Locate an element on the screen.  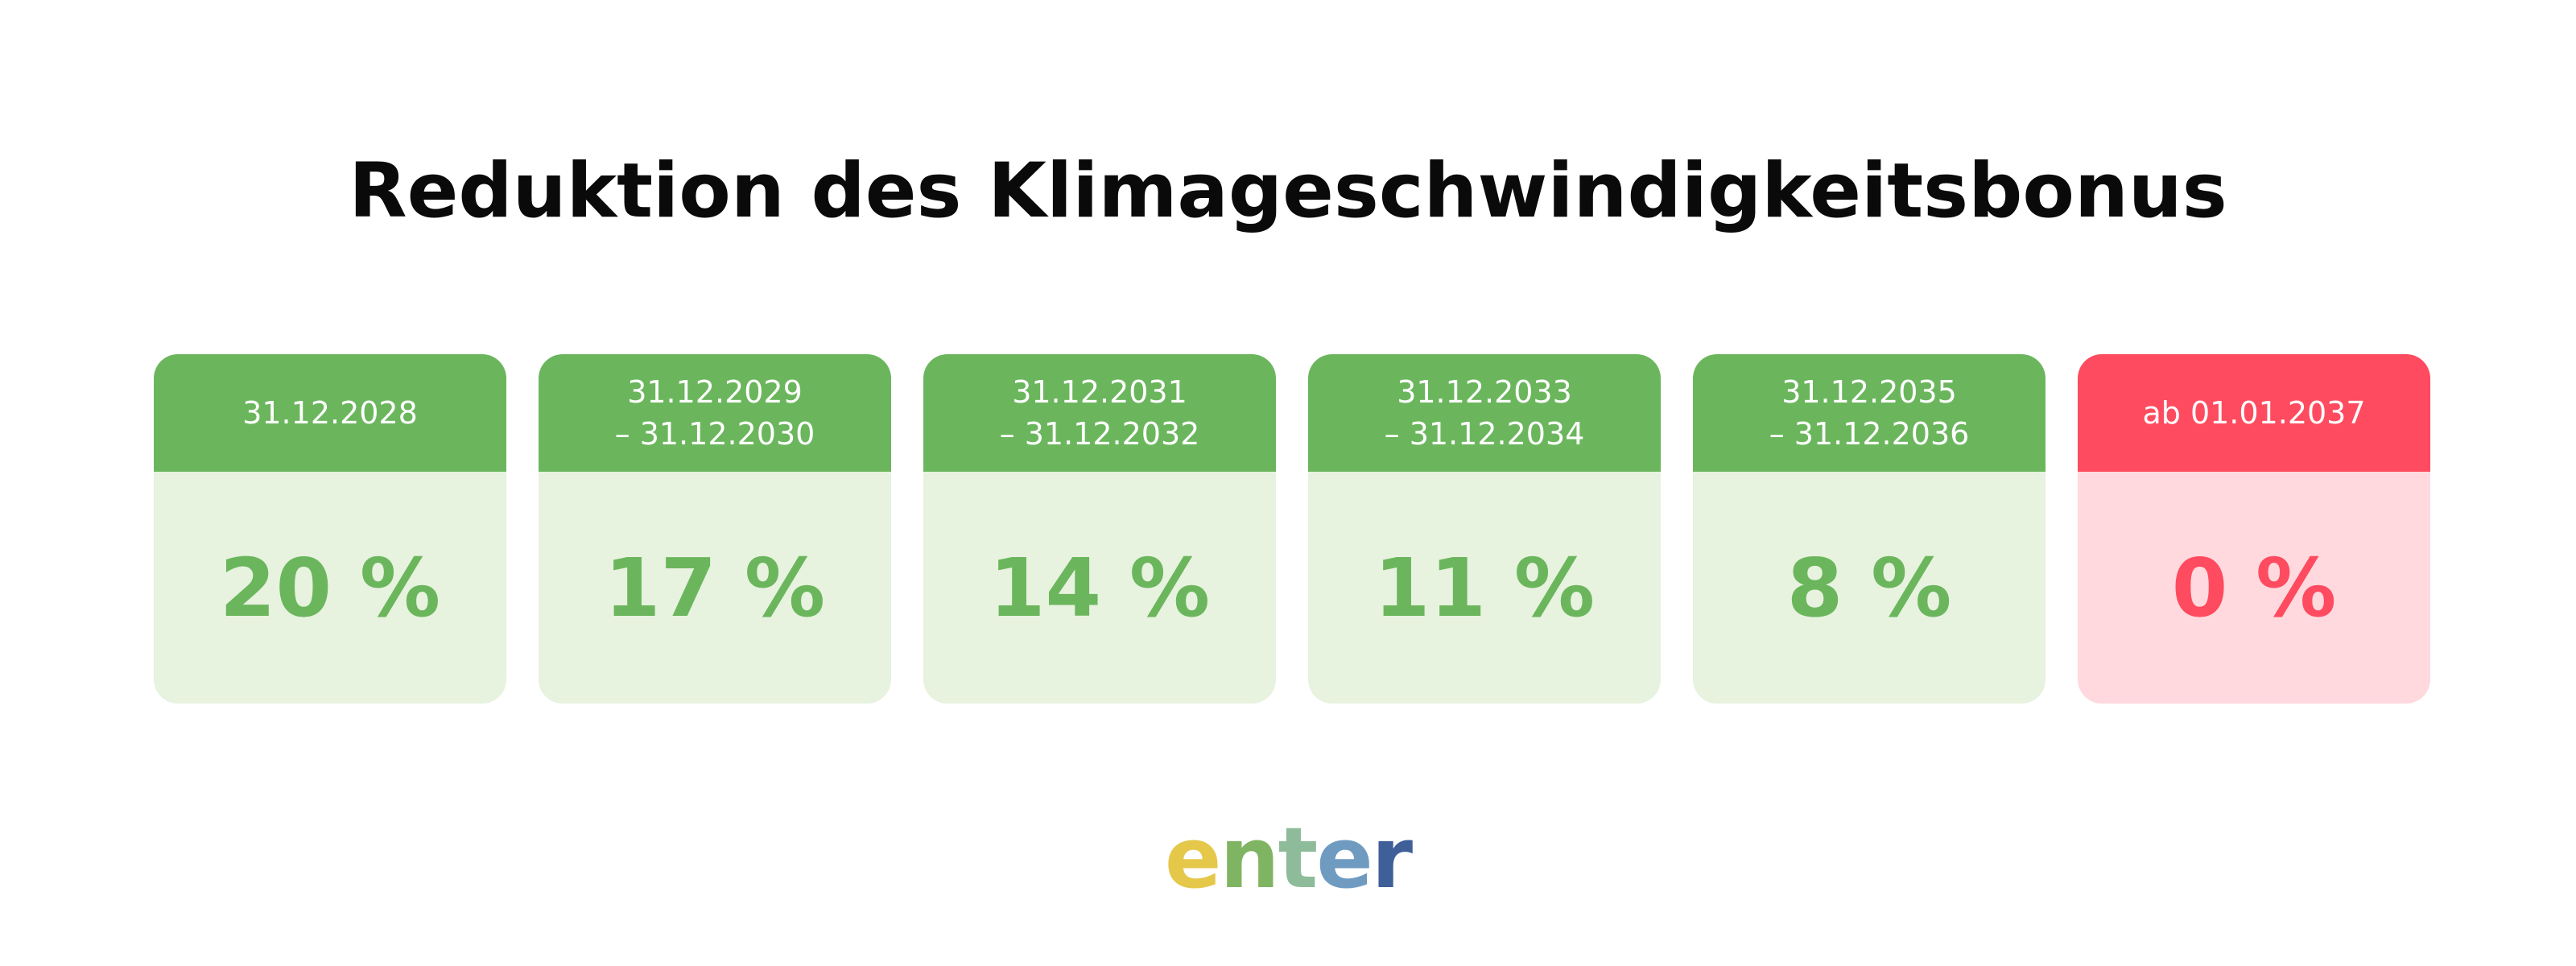
card-date-line1: 31.12.2028 is located at coordinates (330, 413).